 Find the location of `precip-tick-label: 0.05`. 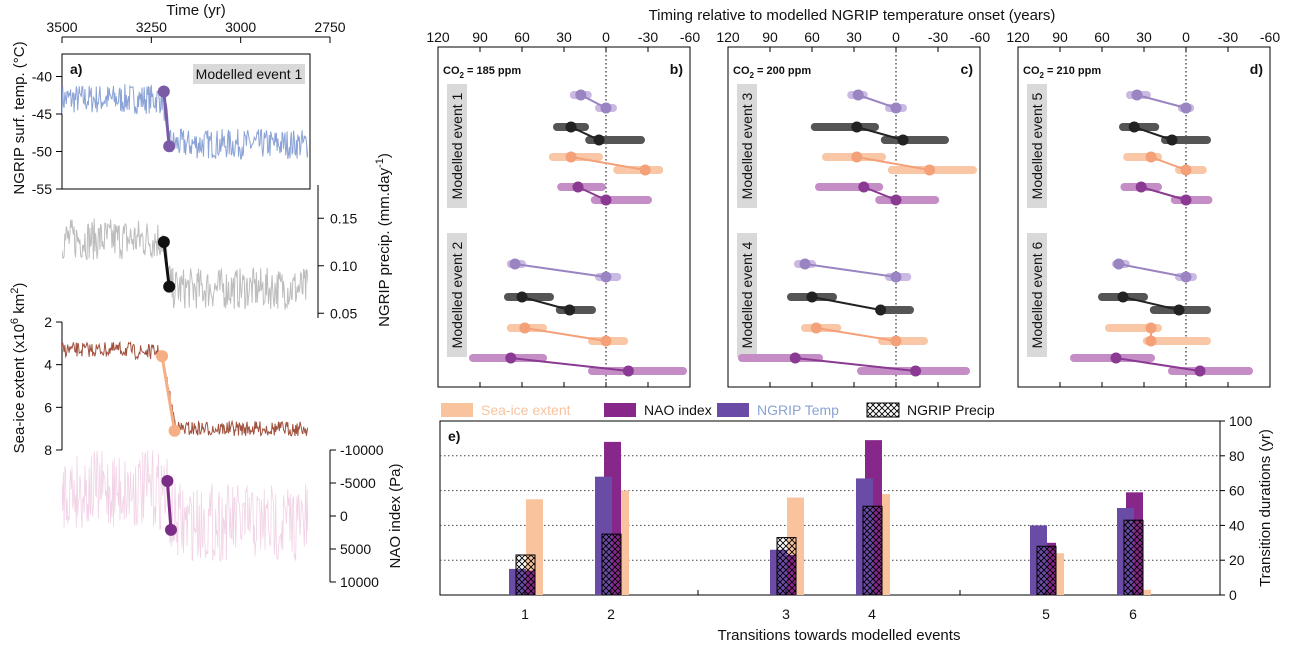

precip-tick-label: 0.05 is located at coordinates (343, 313).